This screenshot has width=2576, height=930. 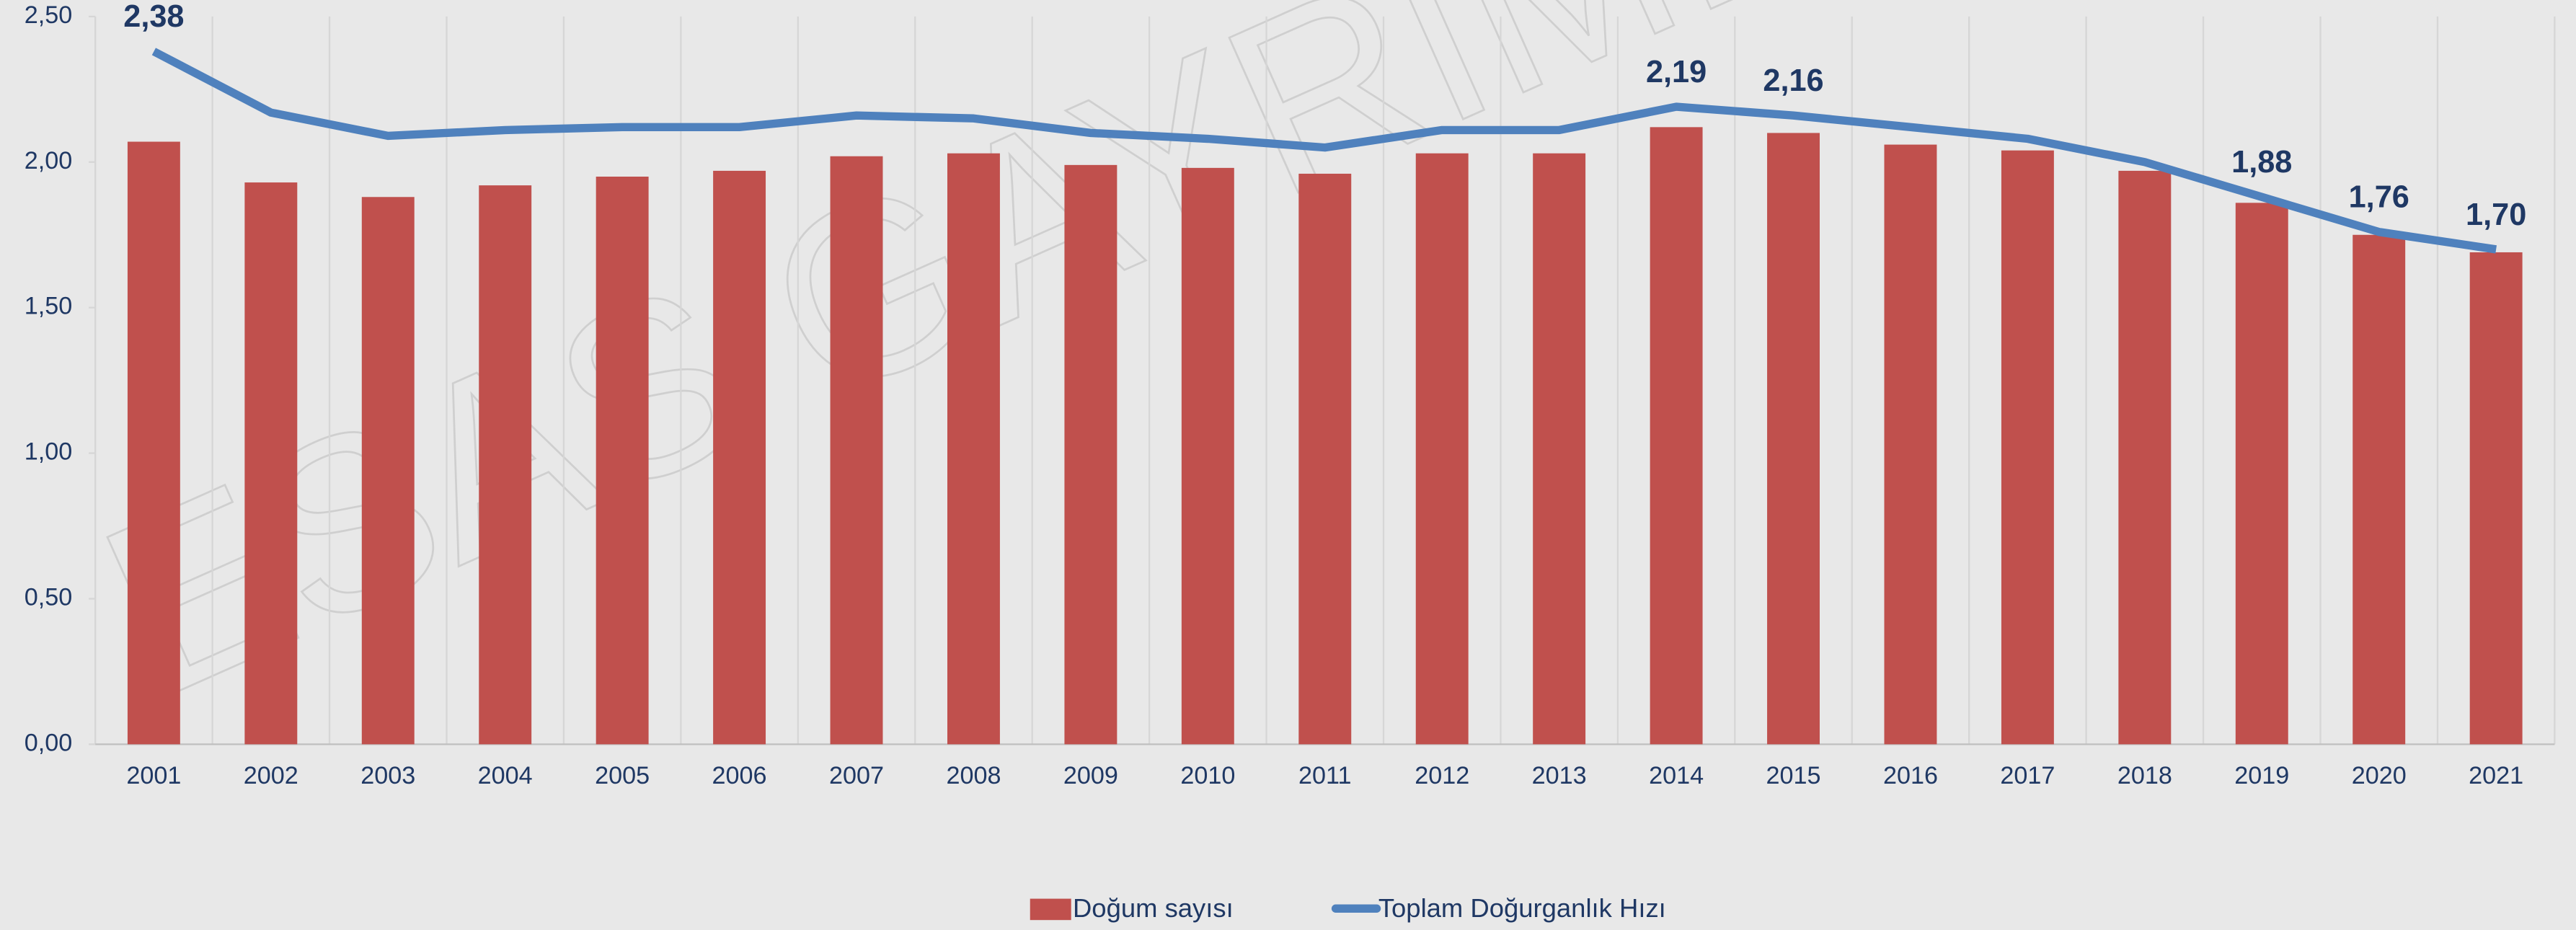 What do you see at coordinates (1050, 909) in the screenshot?
I see `legend-swatch` at bounding box center [1050, 909].